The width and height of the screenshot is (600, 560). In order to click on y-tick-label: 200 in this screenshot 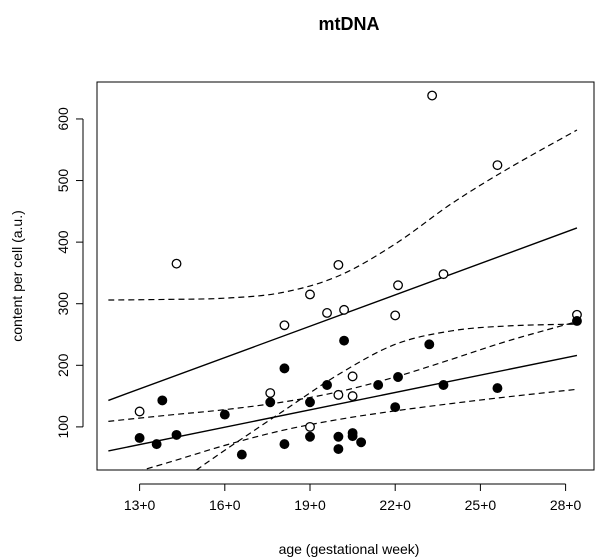, I will do `click(63, 365)`.